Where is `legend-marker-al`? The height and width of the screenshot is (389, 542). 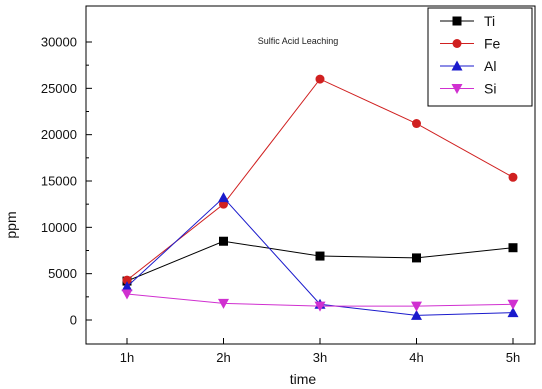
legend-marker-al is located at coordinates (457, 65).